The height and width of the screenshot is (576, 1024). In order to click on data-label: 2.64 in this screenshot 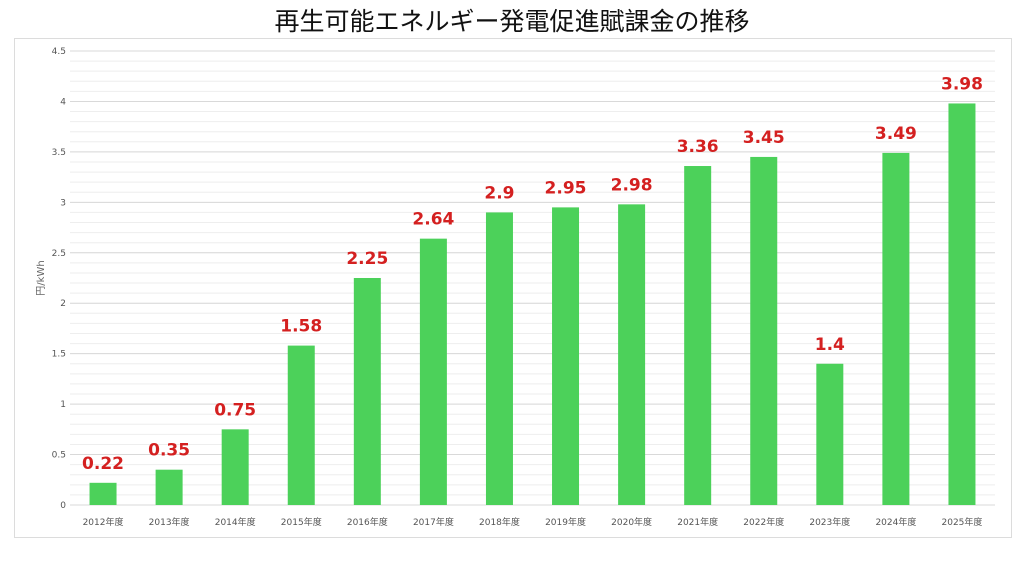, I will do `click(433, 220)`.